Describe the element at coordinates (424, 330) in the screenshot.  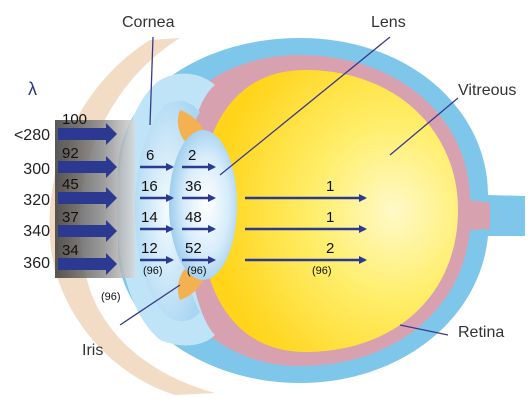
I see `retina-pointer` at that location.